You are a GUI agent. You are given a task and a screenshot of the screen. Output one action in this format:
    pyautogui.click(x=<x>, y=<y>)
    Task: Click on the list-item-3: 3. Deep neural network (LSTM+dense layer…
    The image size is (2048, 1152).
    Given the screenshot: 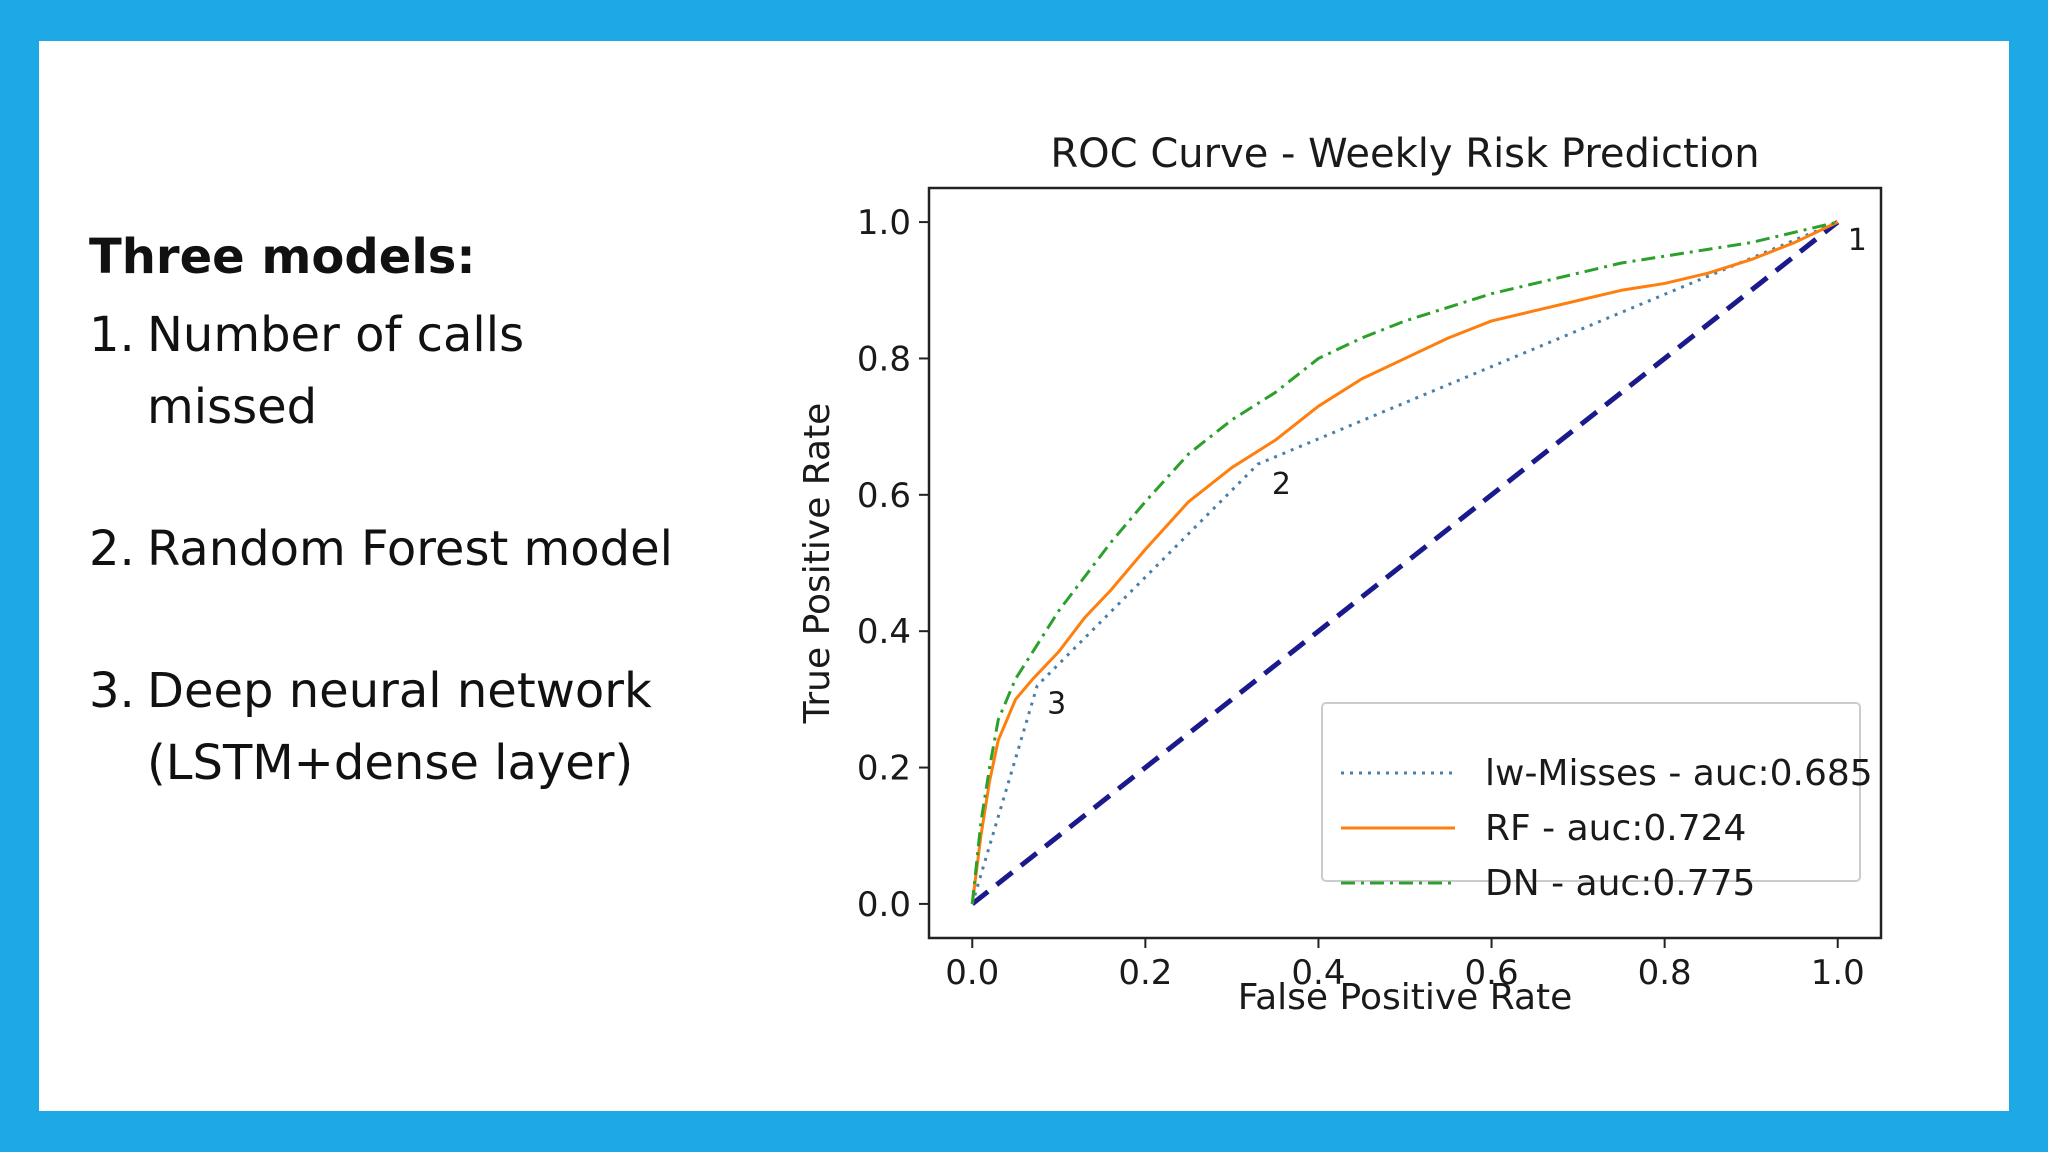 What is the action you would take?
    pyautogui.click(x=429, y=727)
    